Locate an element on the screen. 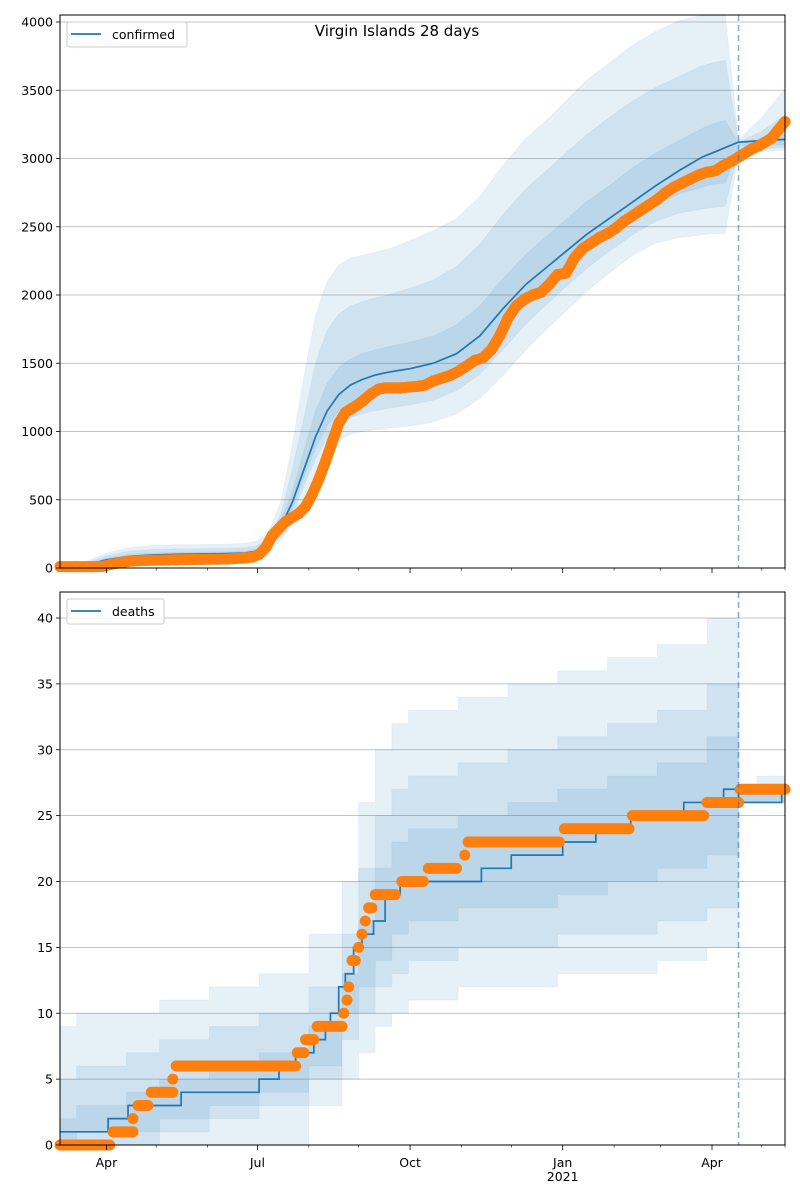  confirmed-ytick-label: 4000 is located at coordinates (37, 22).